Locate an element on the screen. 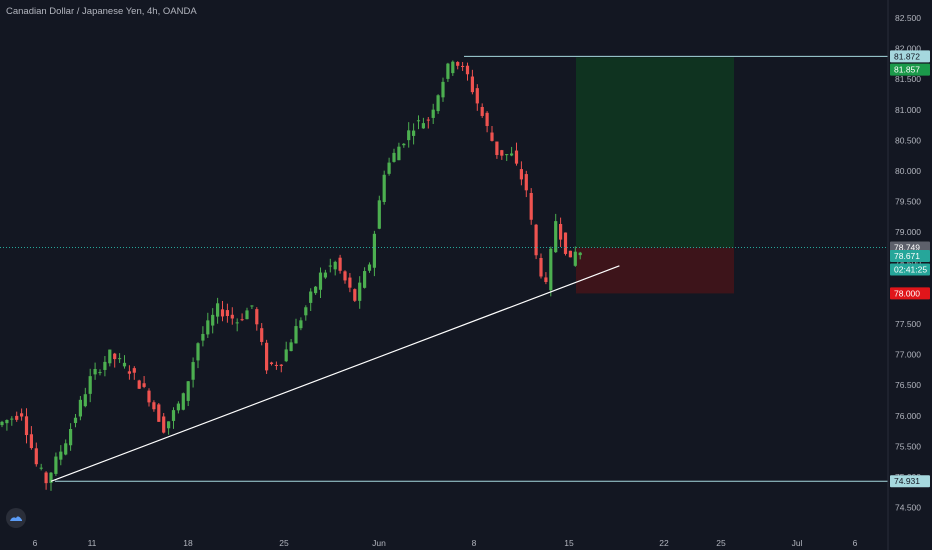 Image resolution: width=932 pixels, height=550 pixels. x-tick-label: 25 is located at coordinates (284, 543).